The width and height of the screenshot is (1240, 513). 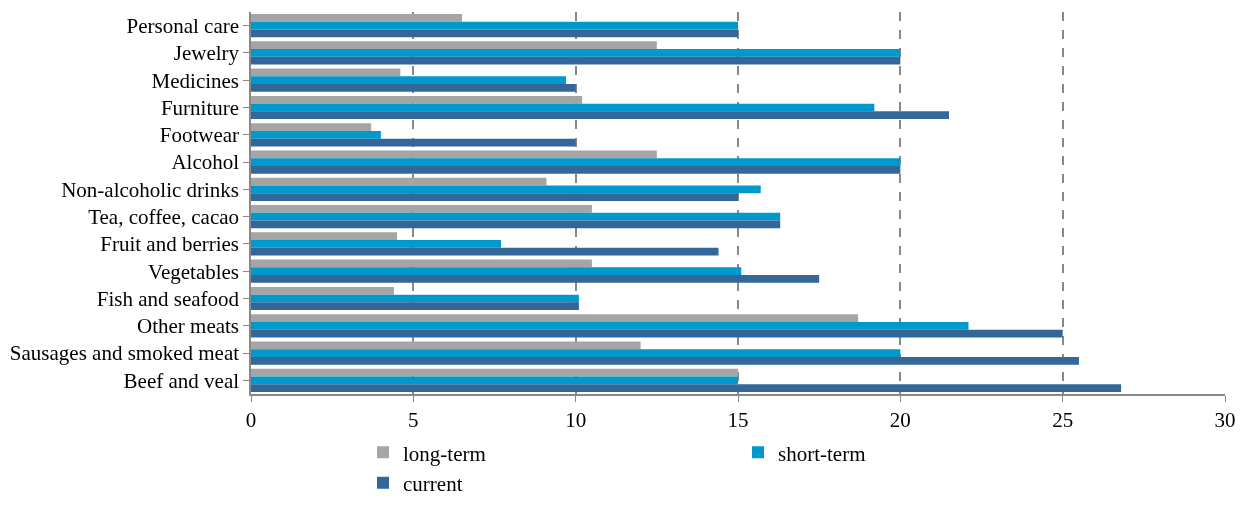 I want to click on y-tick-label: Tea, coffee, cacao, so click(x=164, y=216).